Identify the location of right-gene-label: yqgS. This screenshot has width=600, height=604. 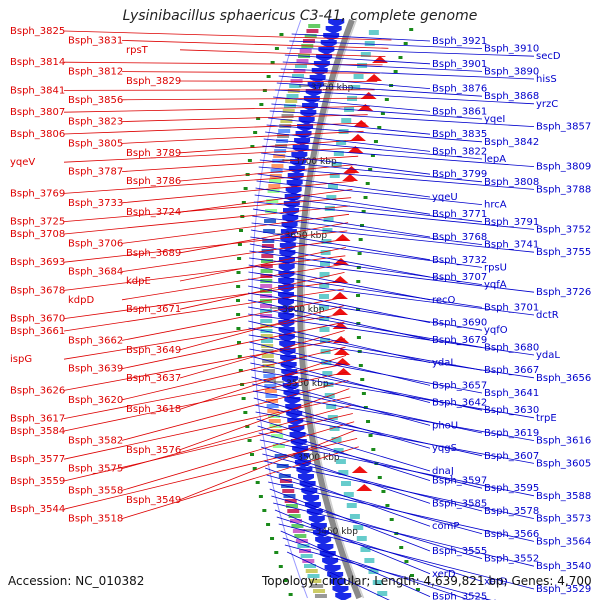
(444, 448).